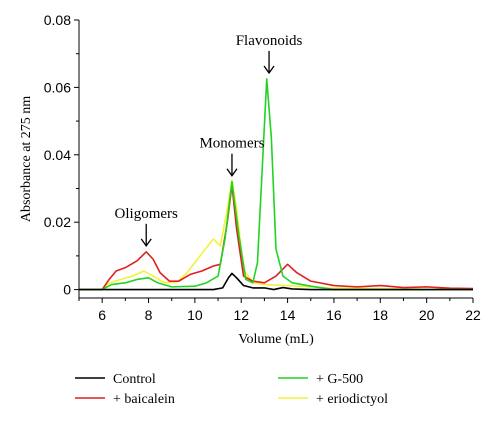  What do you see at coordinates (276, 281) in the screenshot?
I see `series-line-control` at bounding box center [276, 281].